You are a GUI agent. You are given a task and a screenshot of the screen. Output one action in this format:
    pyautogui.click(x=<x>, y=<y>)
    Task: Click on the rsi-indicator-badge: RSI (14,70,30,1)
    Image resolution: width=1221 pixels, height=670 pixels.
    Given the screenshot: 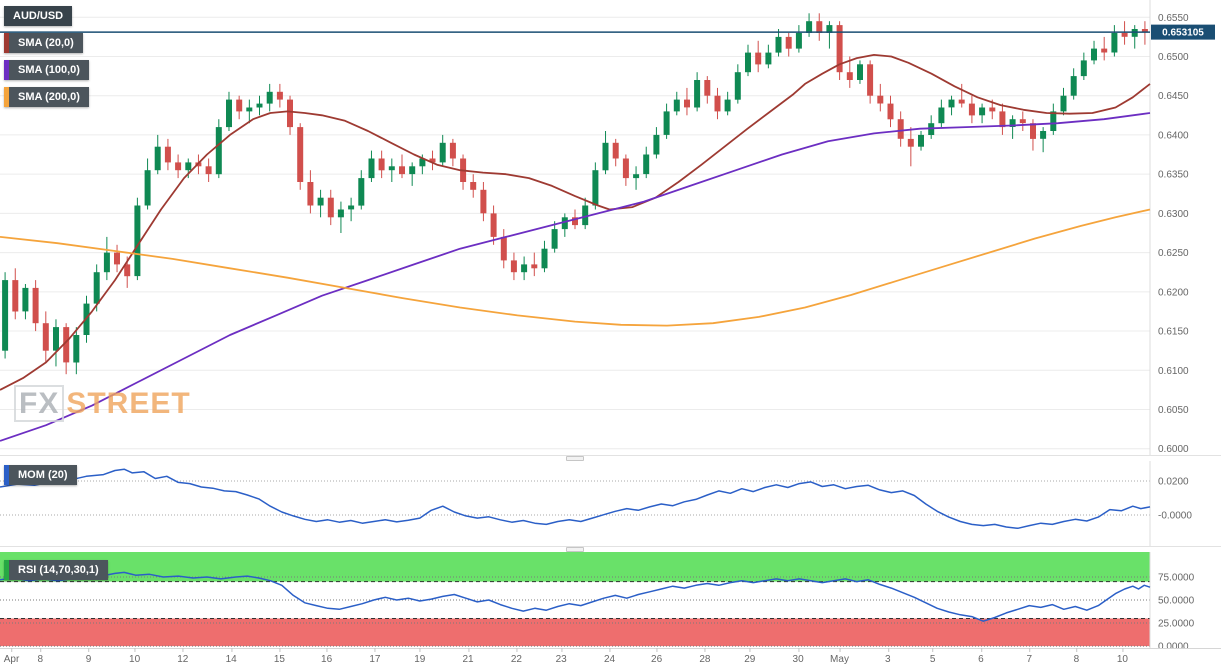 What is the action you would take?
    pyautogui.click(x=56, y=570)
    